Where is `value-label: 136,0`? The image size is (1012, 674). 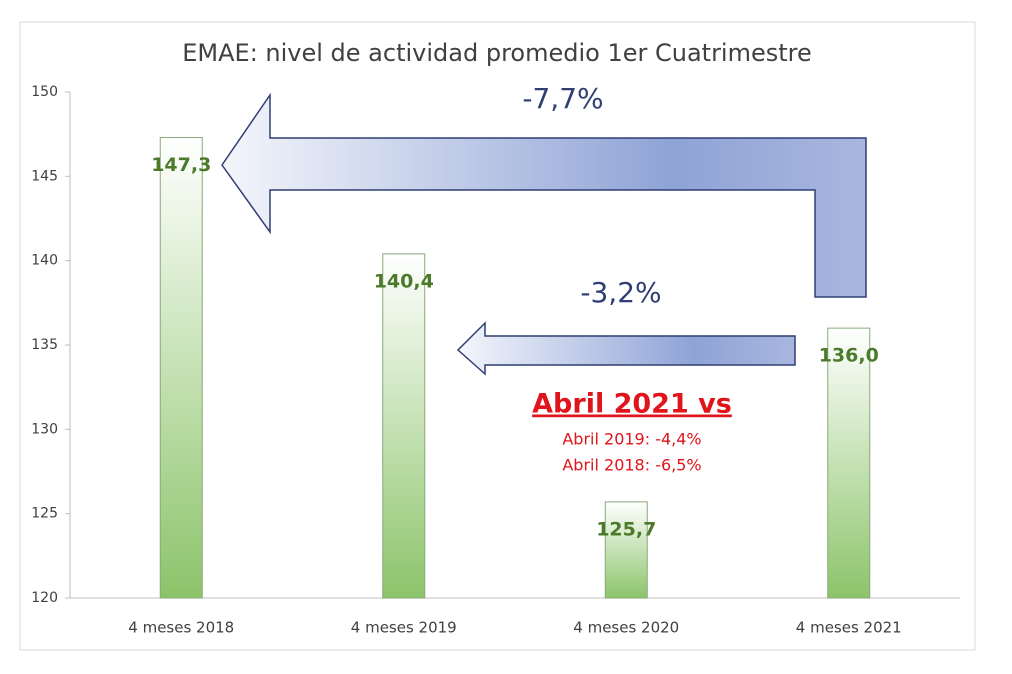 value-label: 136,0 is located at coordinates (849, 356).